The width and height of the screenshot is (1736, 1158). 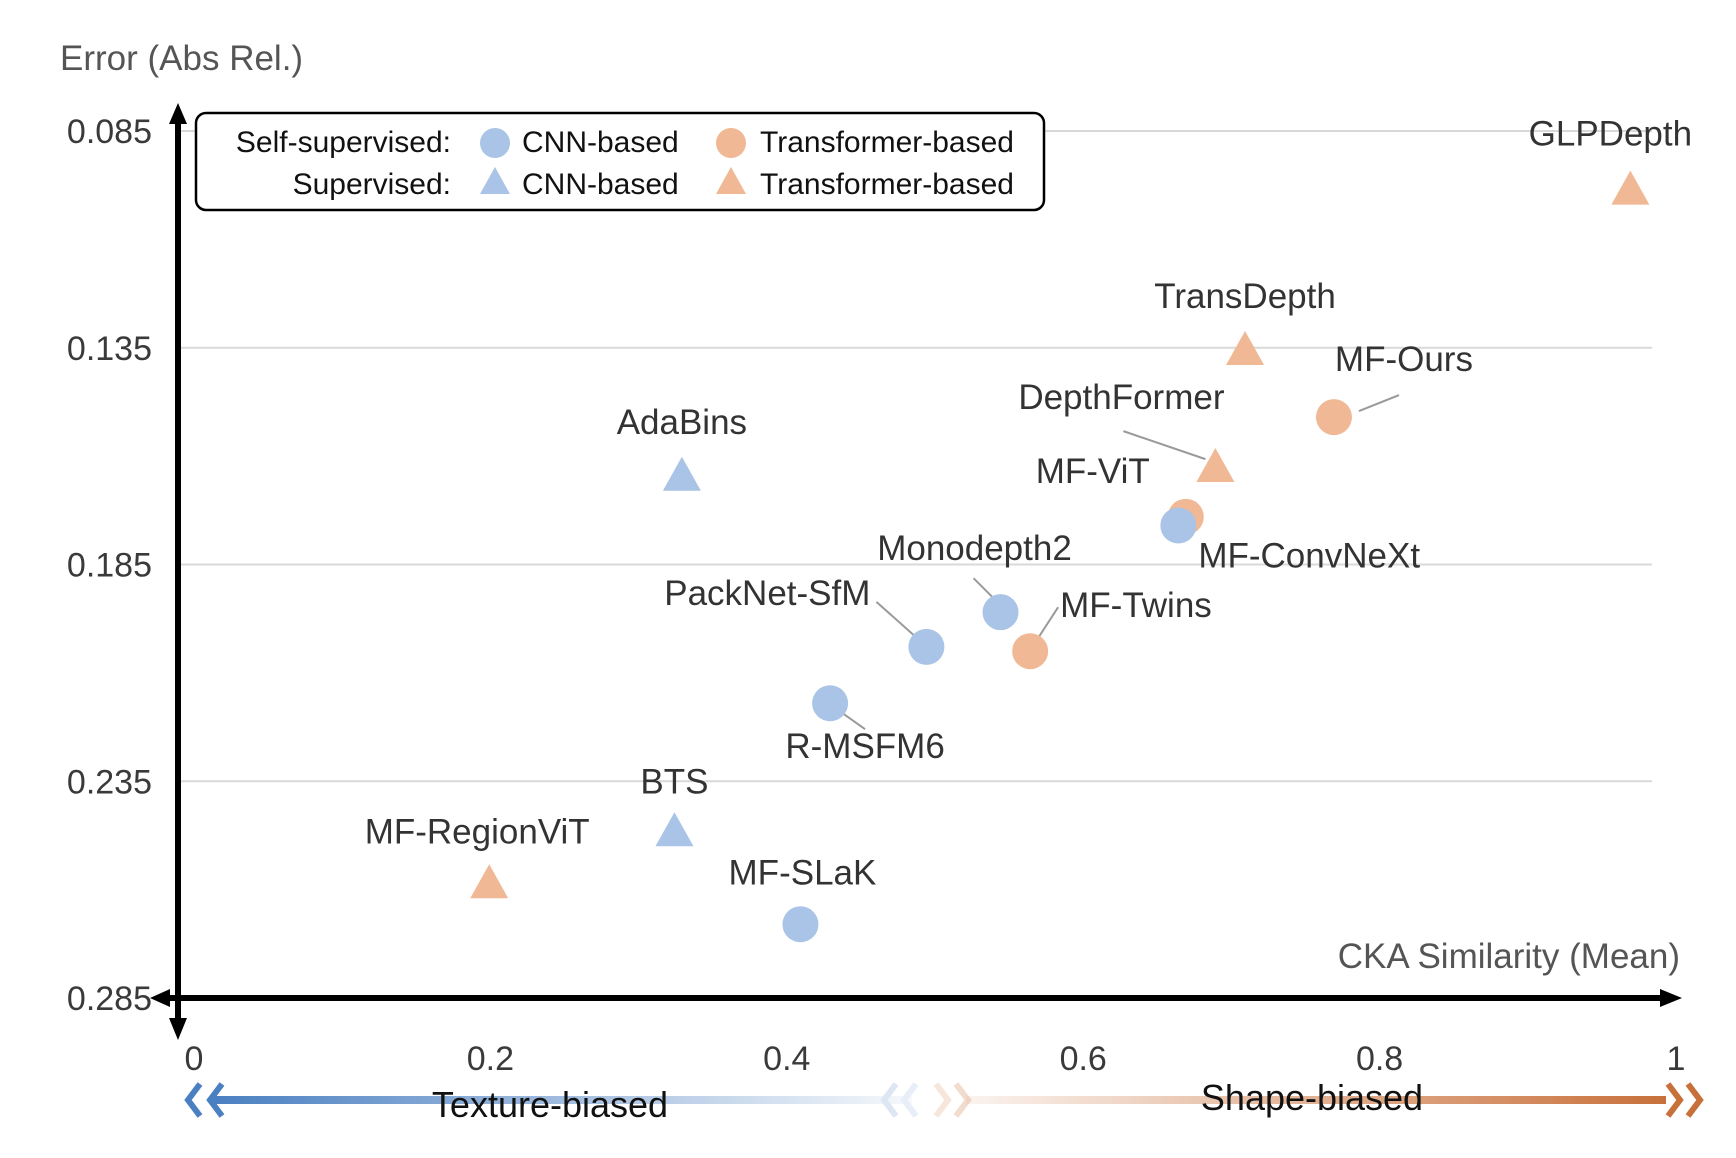 I want to click on legend-box, so click(x=620, y=161).